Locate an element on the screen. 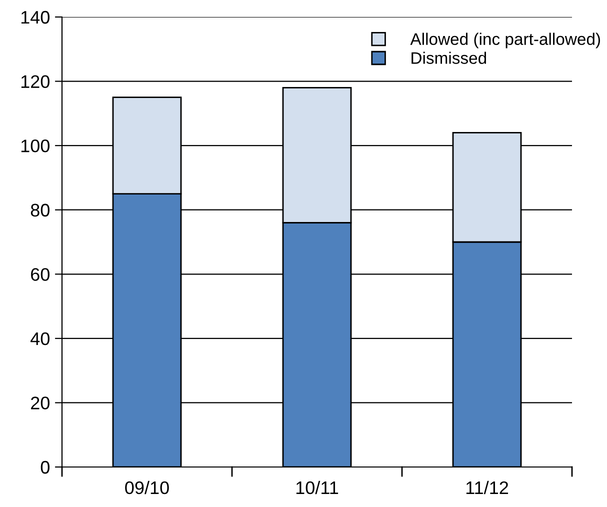 This screenshot has width=607, height=507. y-tick-label: 0 is located at coordinates (45, 467).